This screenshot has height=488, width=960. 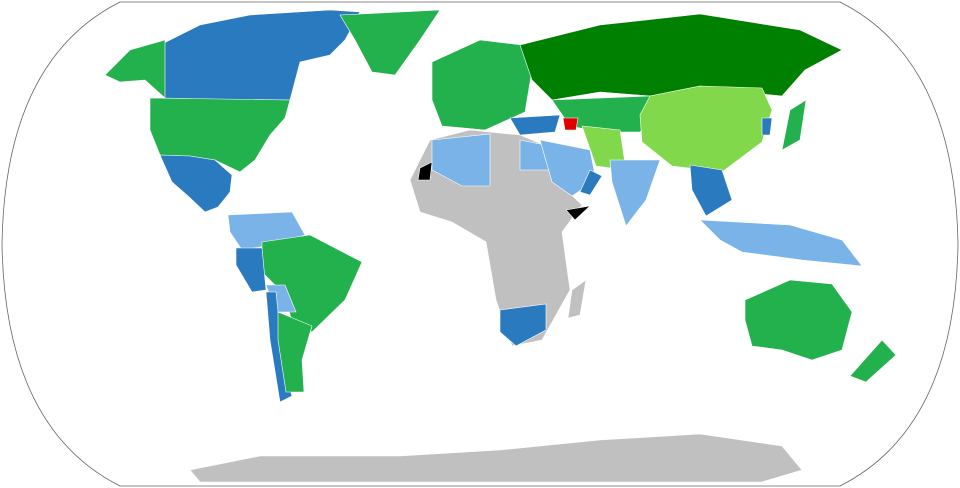 What do you see at coordinates (794, 125) in the screenshot?
I see `country-japan` at bounding box center [794, 125].